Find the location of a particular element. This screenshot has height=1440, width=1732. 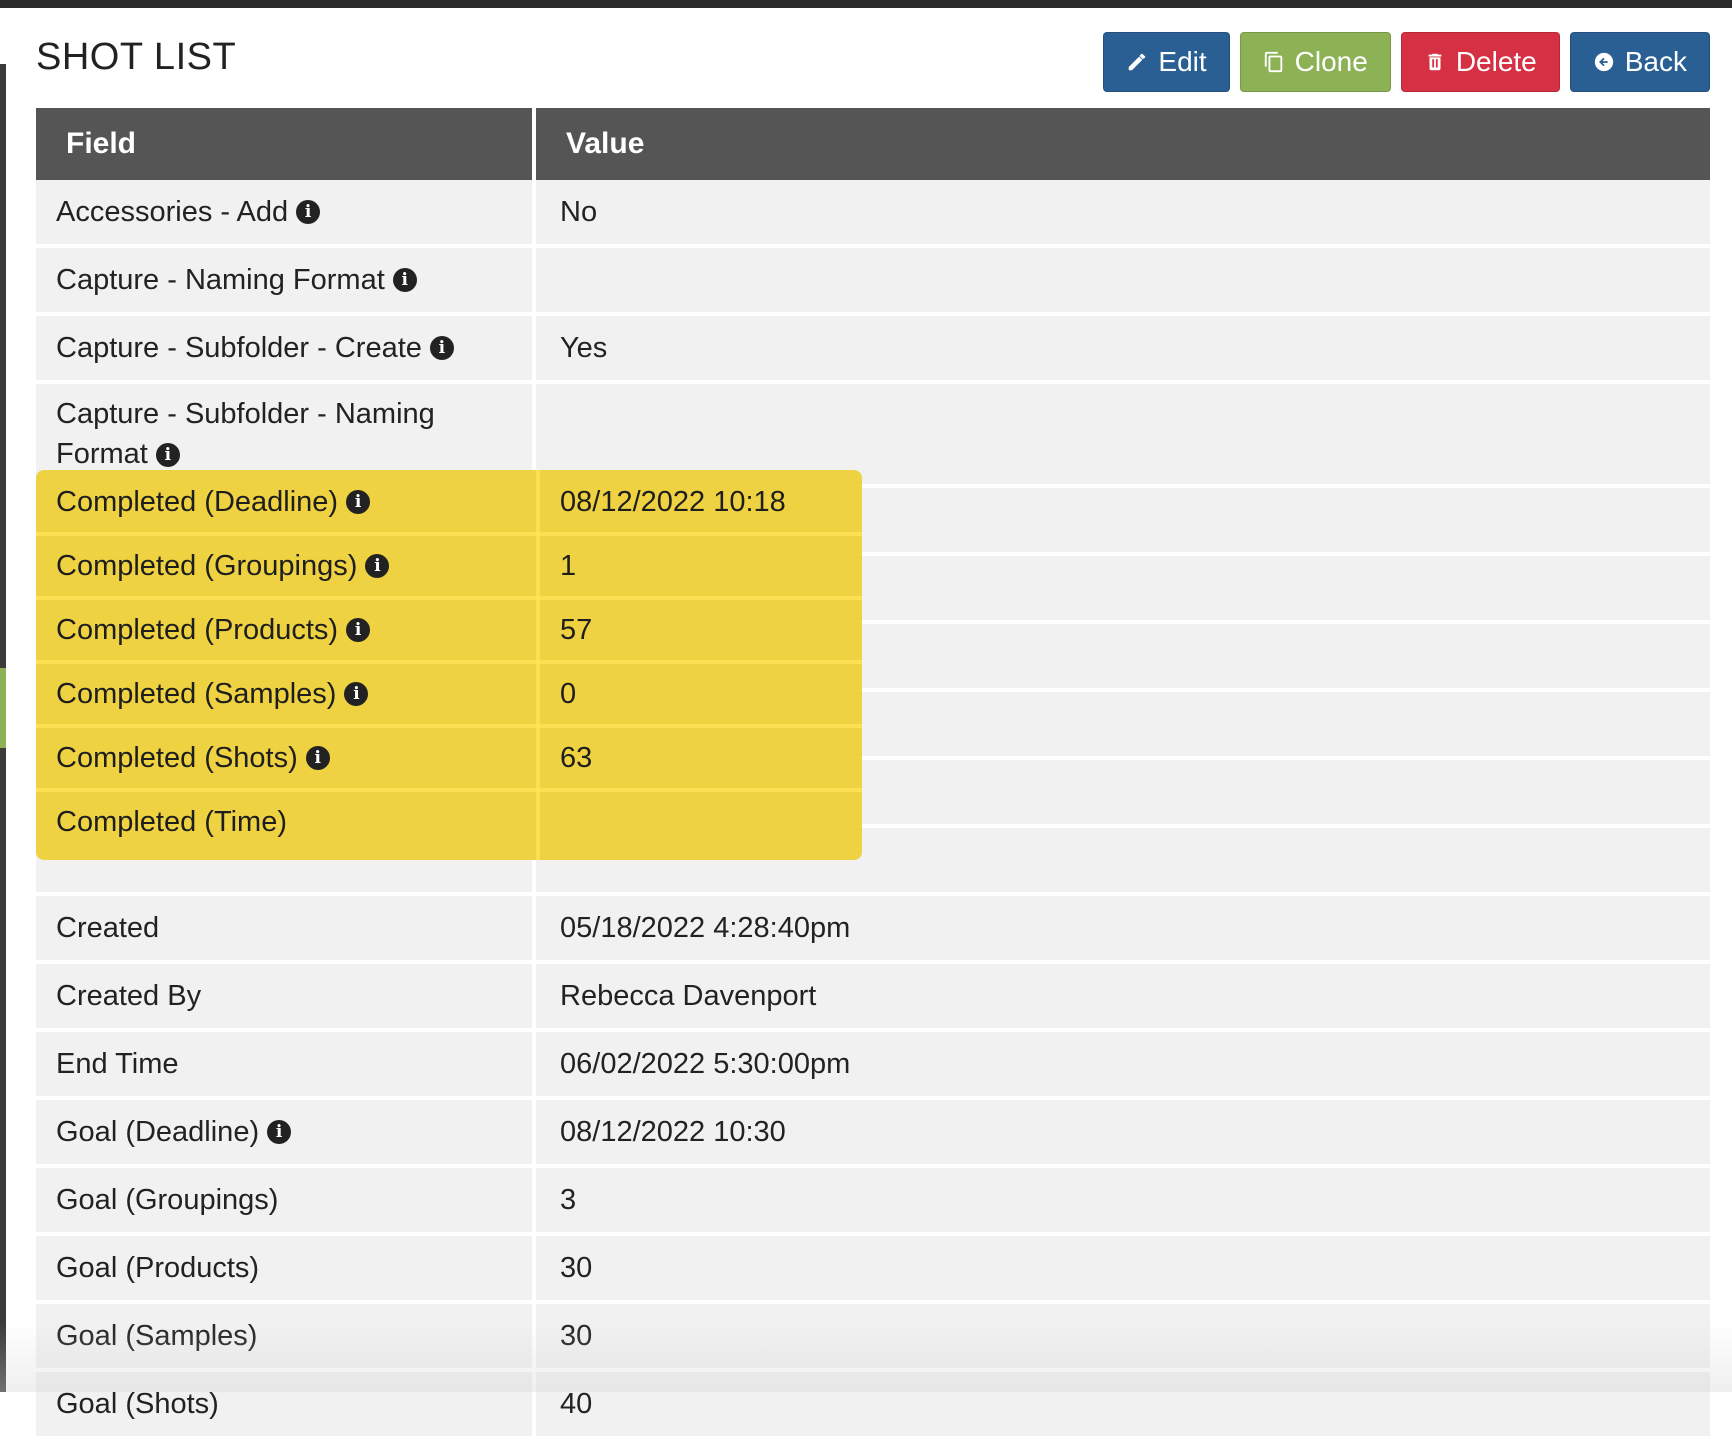

value-cell: No is located at coordinates (579, 211).